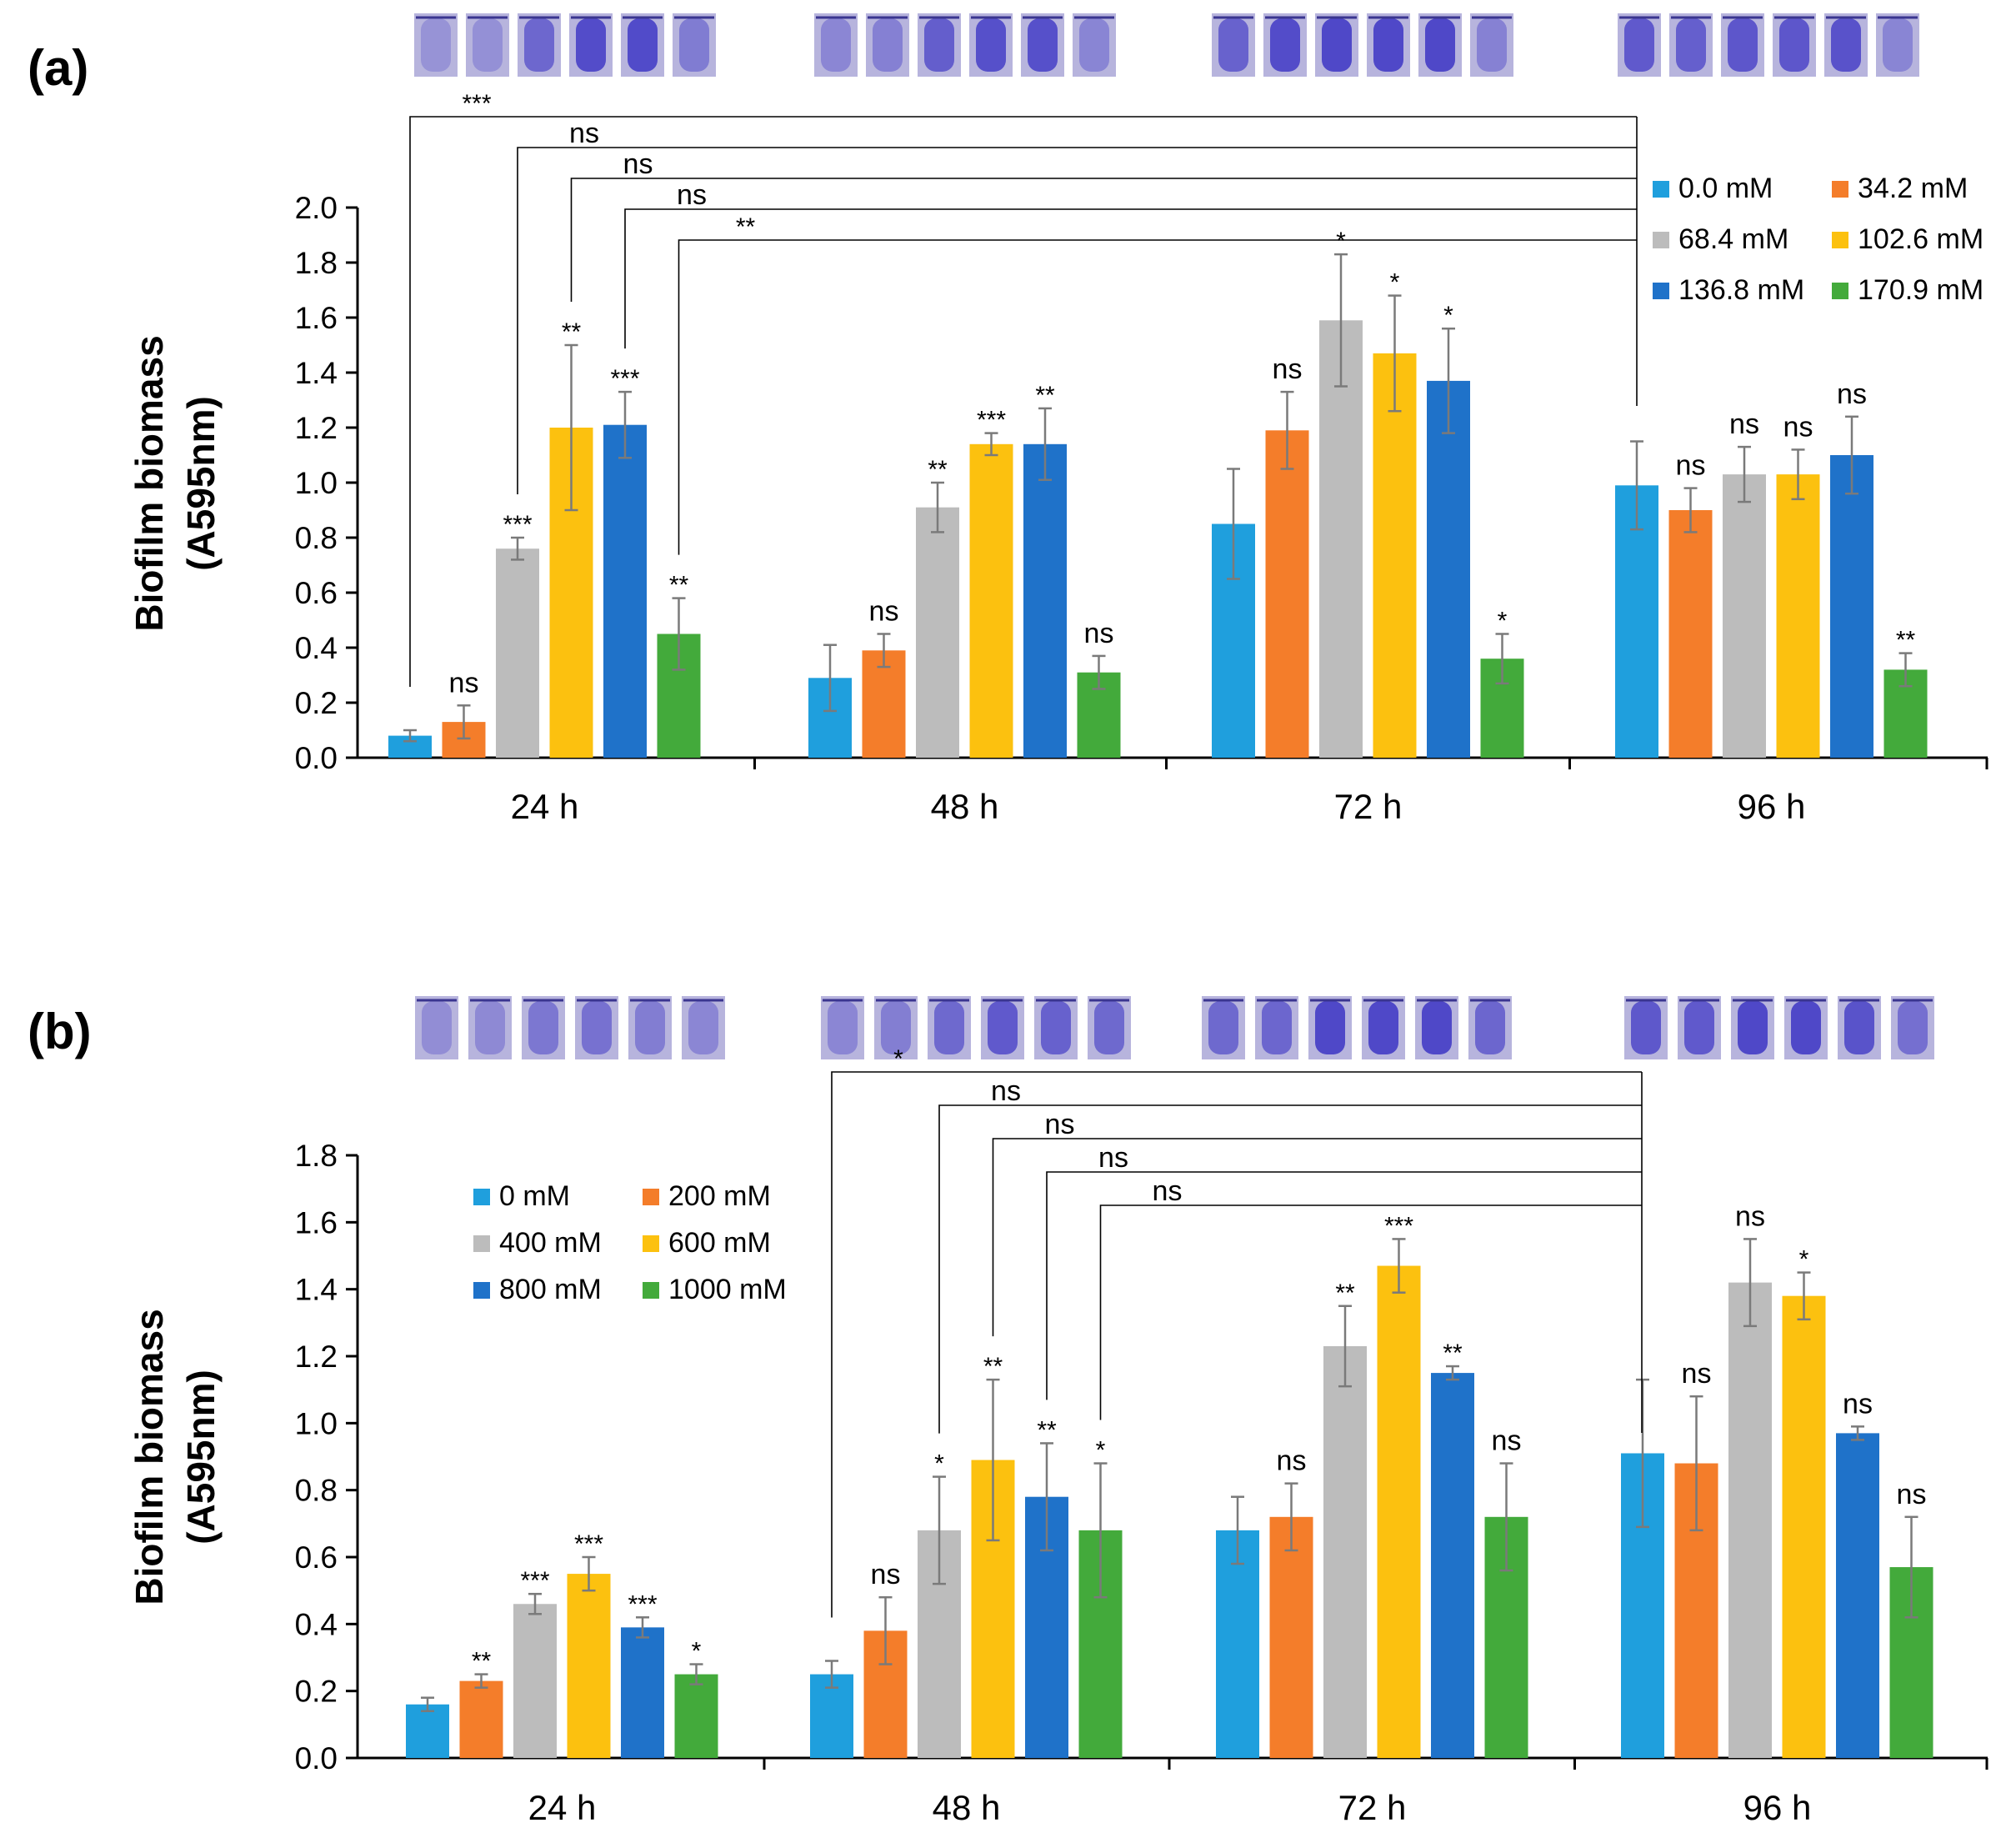 The height and width of the screenshot is (1843, 2016). I want to click on y-tick-label: 0.0, so click(317, 1758).